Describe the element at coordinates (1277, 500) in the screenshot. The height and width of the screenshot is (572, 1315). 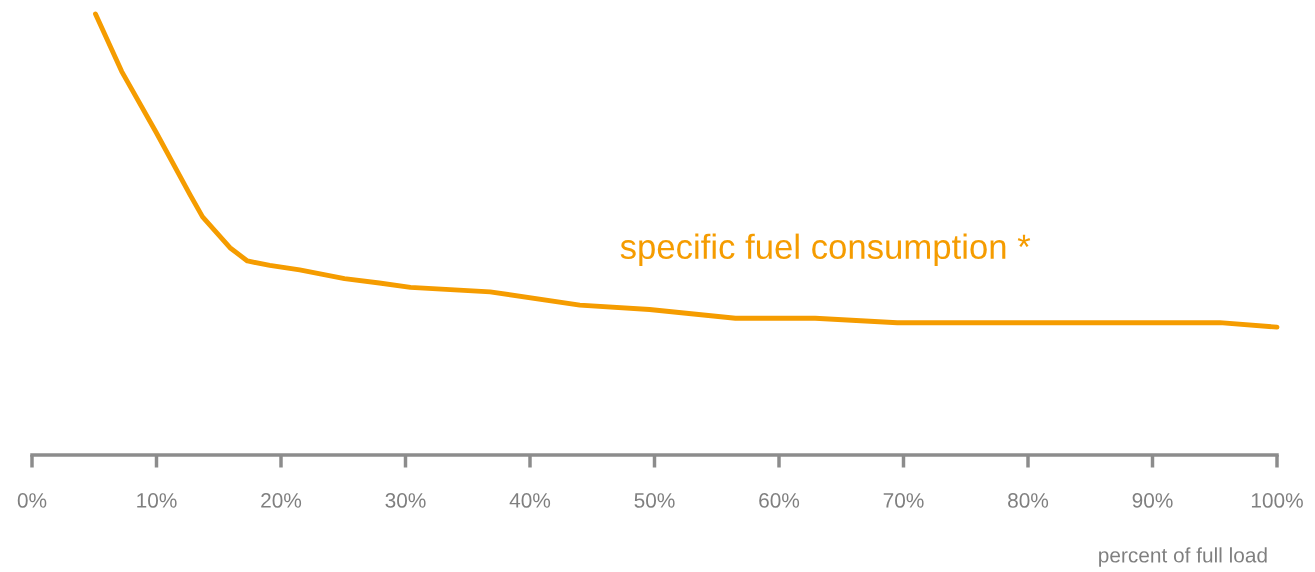
I see `x-tick-label: 100%` at that location.